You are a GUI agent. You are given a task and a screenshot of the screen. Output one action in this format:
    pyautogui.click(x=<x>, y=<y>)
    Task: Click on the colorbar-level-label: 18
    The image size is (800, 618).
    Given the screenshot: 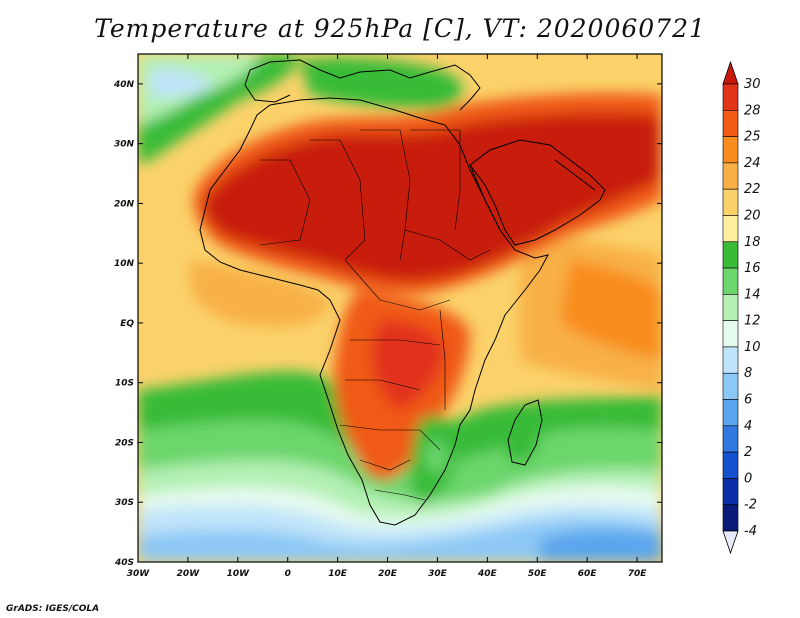 What is the action you would take?
    pyautogui.click(x=752, y=242)
    